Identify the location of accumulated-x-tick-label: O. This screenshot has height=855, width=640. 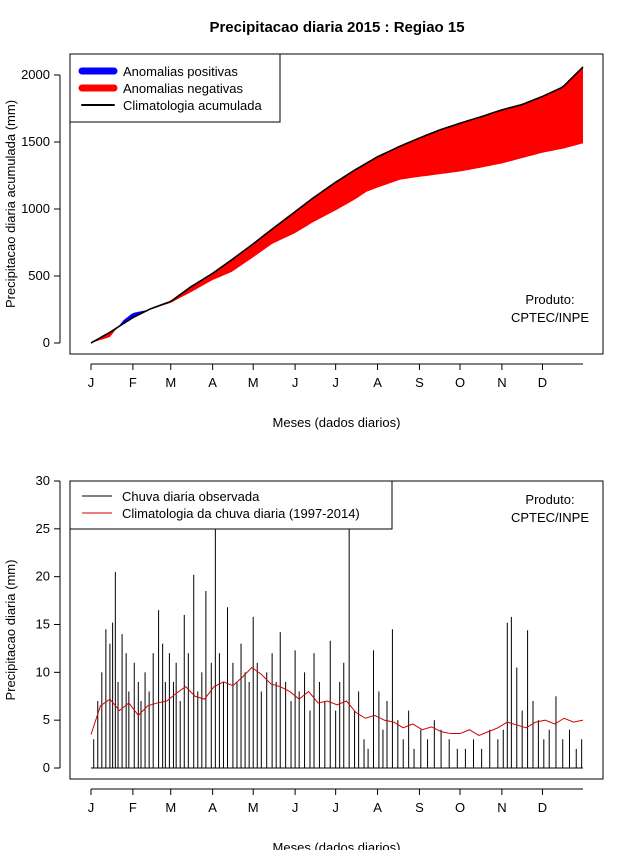
(460, 382).